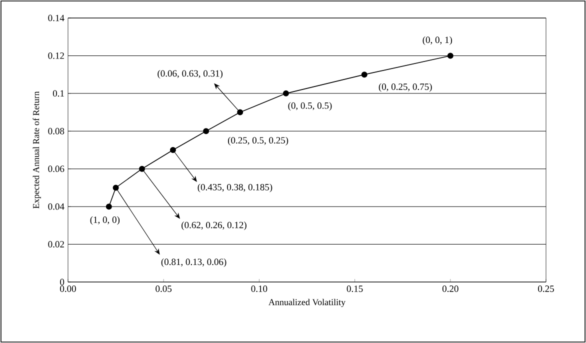 The image size is (586, 343). Describe the element at coordinates (68, 289) in the screenshot. I see `x-tick-label: 0.00` at that location.